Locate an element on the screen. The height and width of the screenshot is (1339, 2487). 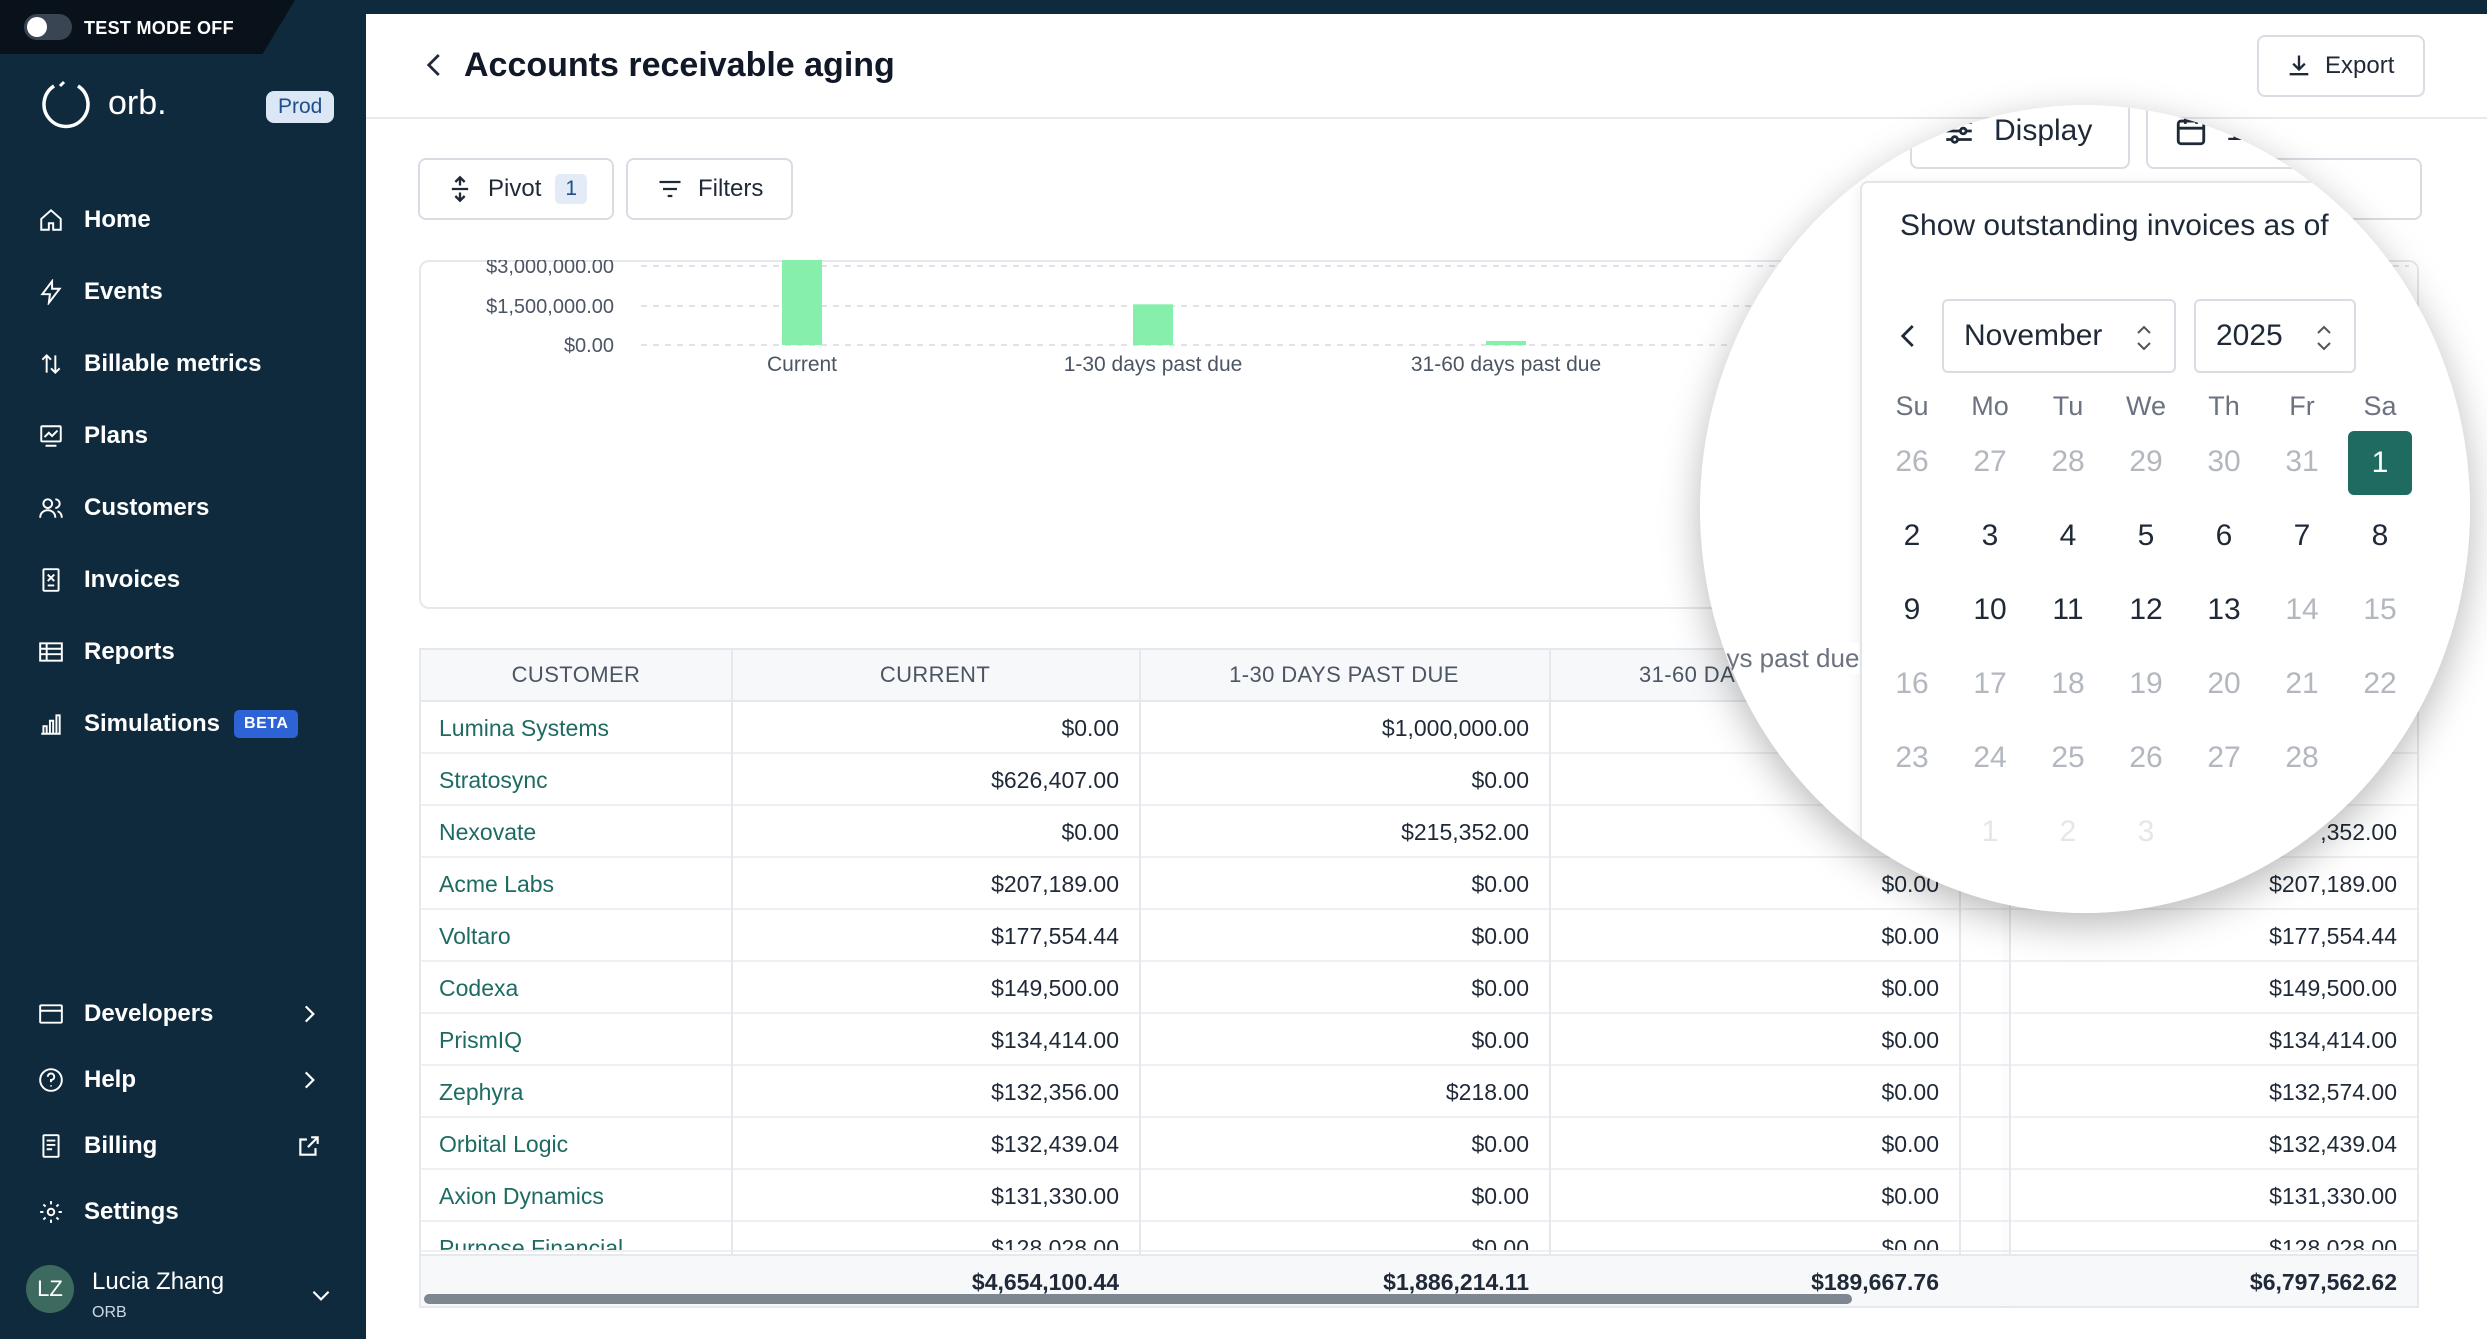
chevron-down-icon is located at coordinates (321, 1295).